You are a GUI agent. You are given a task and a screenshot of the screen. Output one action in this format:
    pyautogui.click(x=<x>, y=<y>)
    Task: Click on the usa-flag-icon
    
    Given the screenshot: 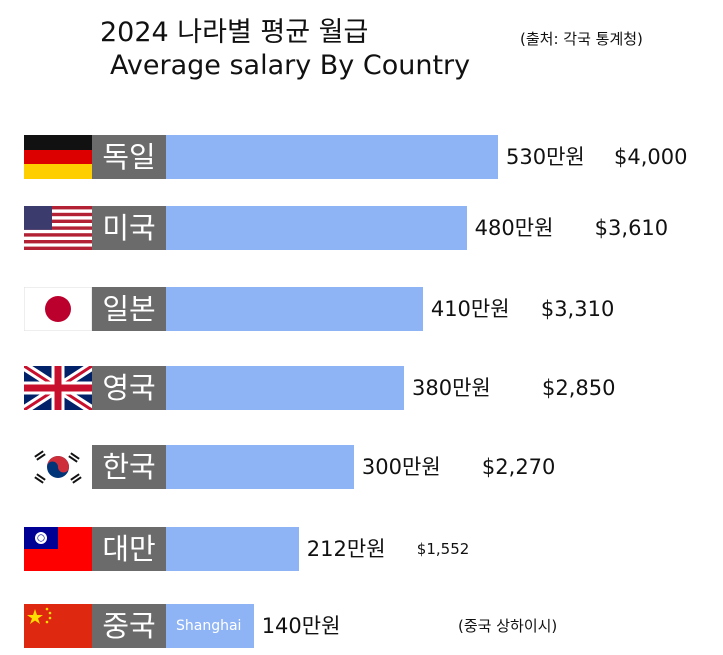 What is the action you would take?
    pyautogui.click(x=58, y=228)
    